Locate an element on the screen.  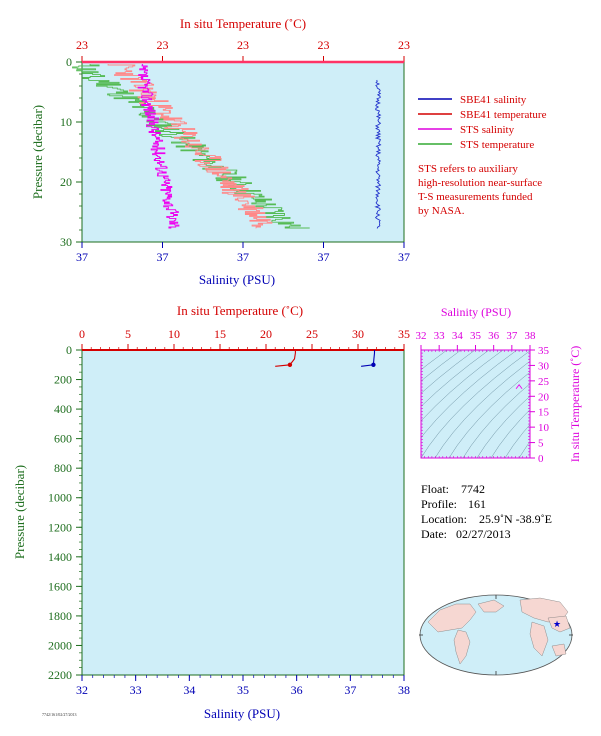
legend-note-line: T-S measurements funded is located at coordinates (475, 197).